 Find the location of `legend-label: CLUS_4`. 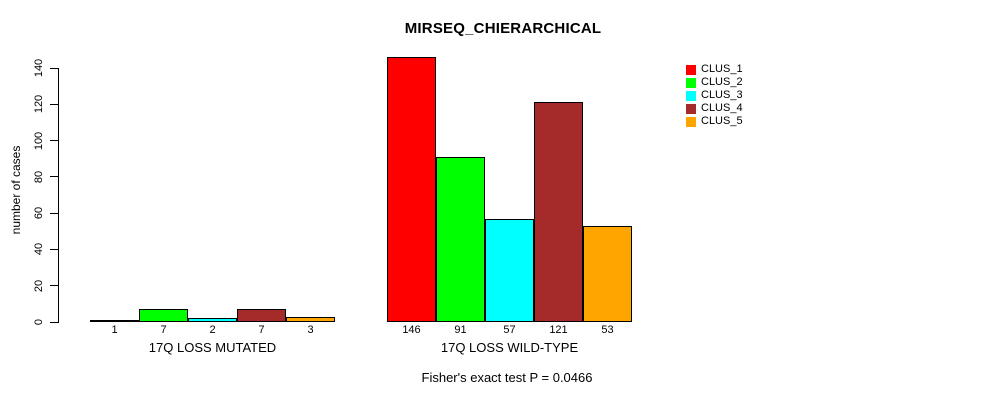

legend-label: CLUS_4 is located at coordinates (722, 108).